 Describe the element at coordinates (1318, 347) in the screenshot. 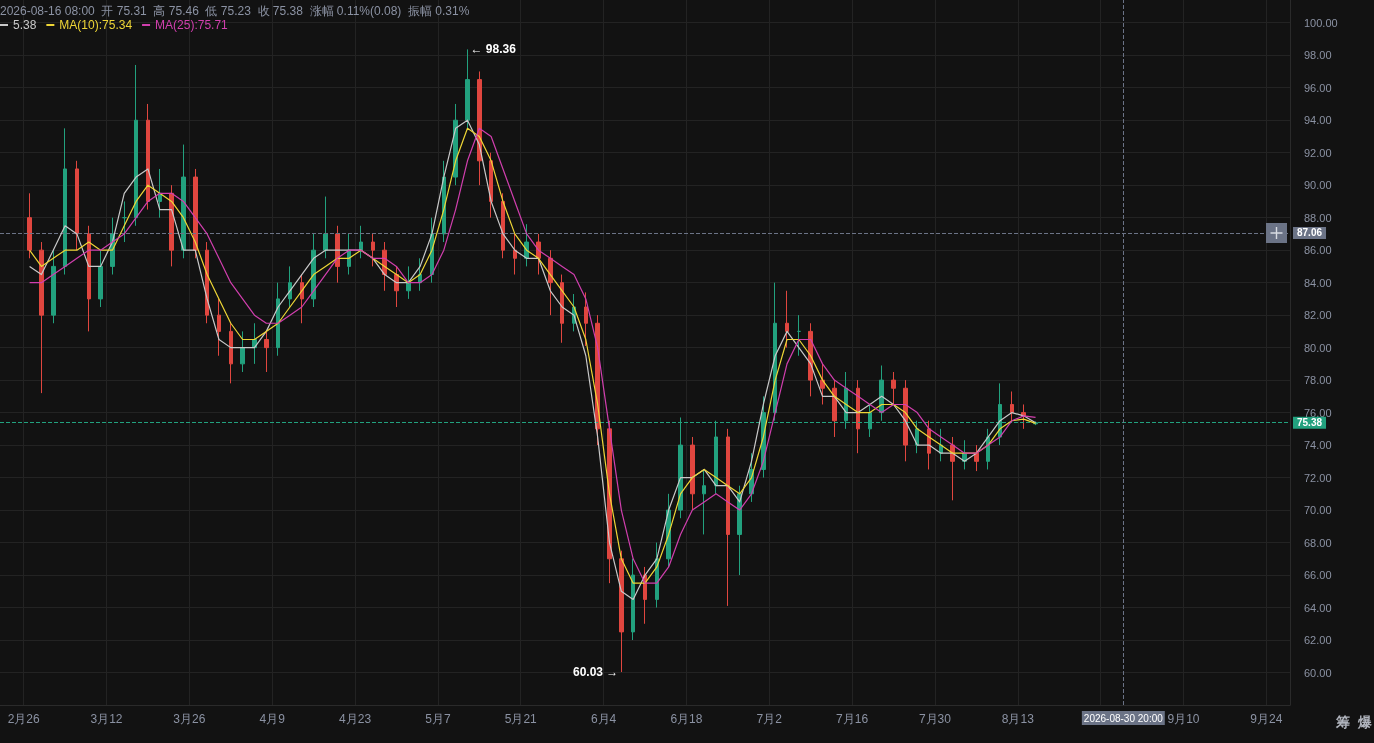

I see `y-tick-label: 80.00` at that location.